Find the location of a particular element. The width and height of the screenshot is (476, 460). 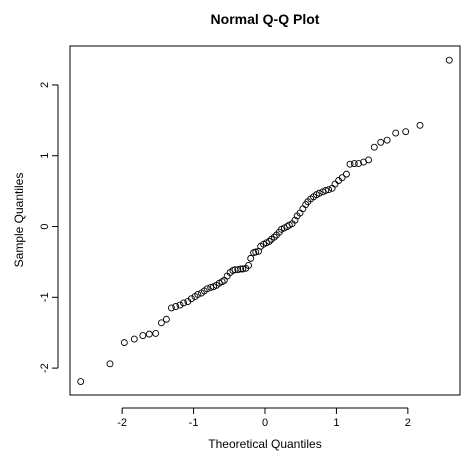

y-tick-label: 2 is located at coordinates (45, 85).